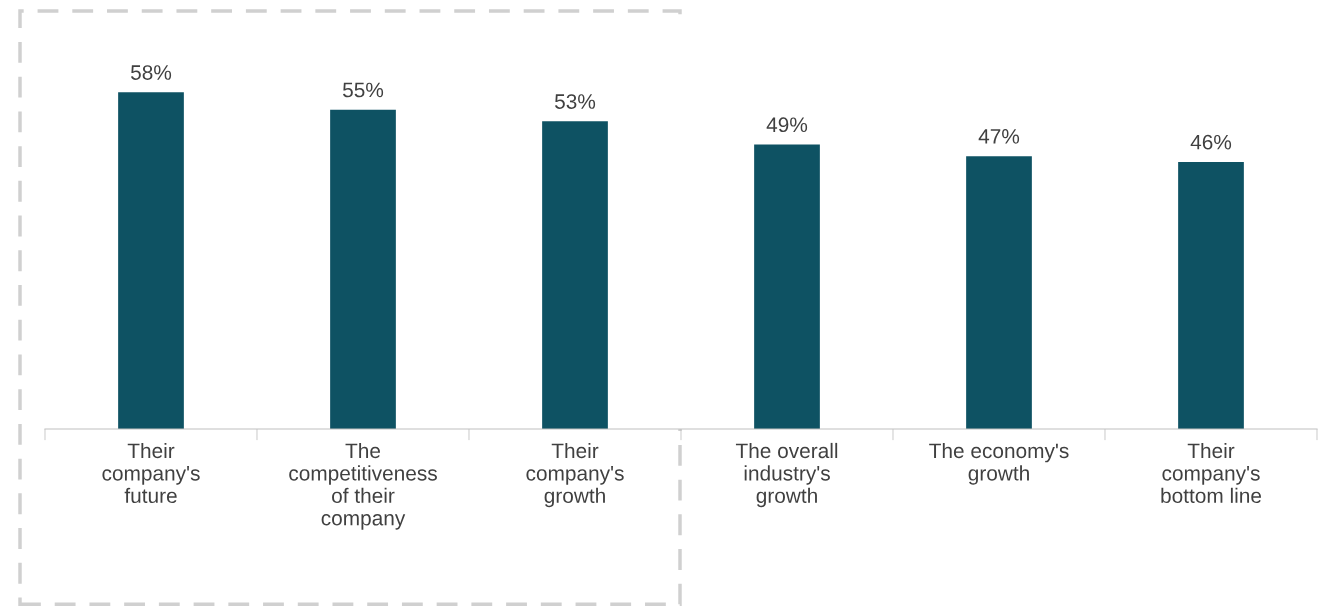  Describe the element at coordinates (786, 475) in the screenshot. I see `x-tick-label: The overall industry's growth` at that location.